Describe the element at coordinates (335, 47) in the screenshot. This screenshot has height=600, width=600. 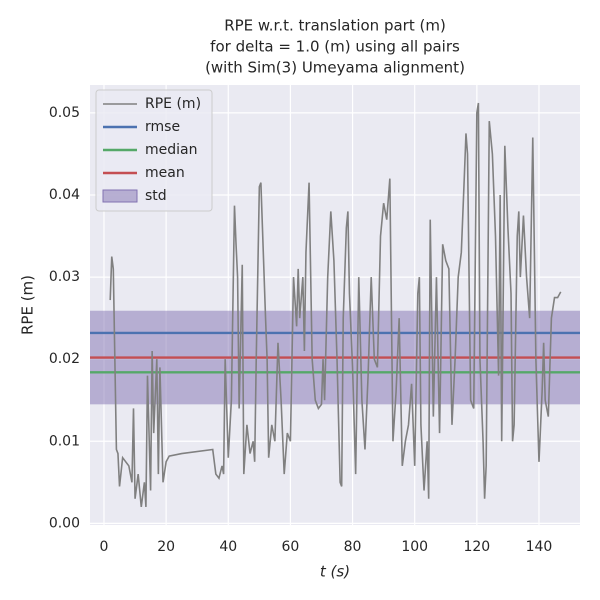
I see `chart-title: for delta = 1.0 (m) using all pairs` at that location.